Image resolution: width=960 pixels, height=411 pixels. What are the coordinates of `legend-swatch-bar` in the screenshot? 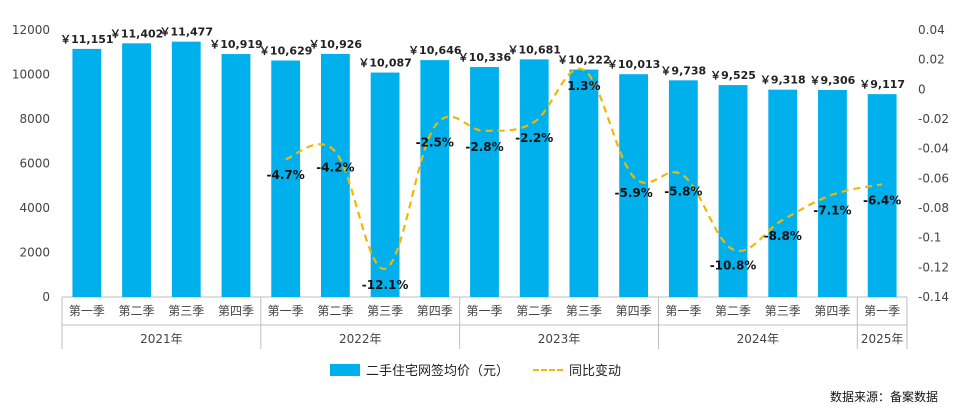 It's located at (345, 369).